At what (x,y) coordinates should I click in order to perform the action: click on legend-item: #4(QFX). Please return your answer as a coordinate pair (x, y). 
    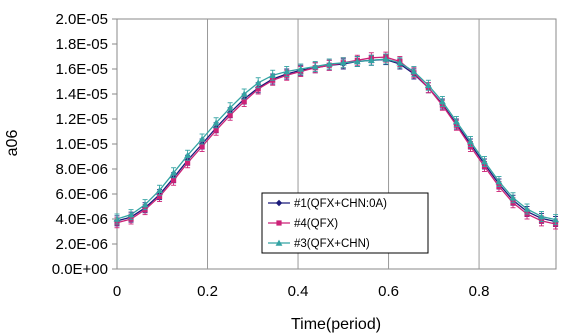
    Looking at the image, I should click on (303, 224).